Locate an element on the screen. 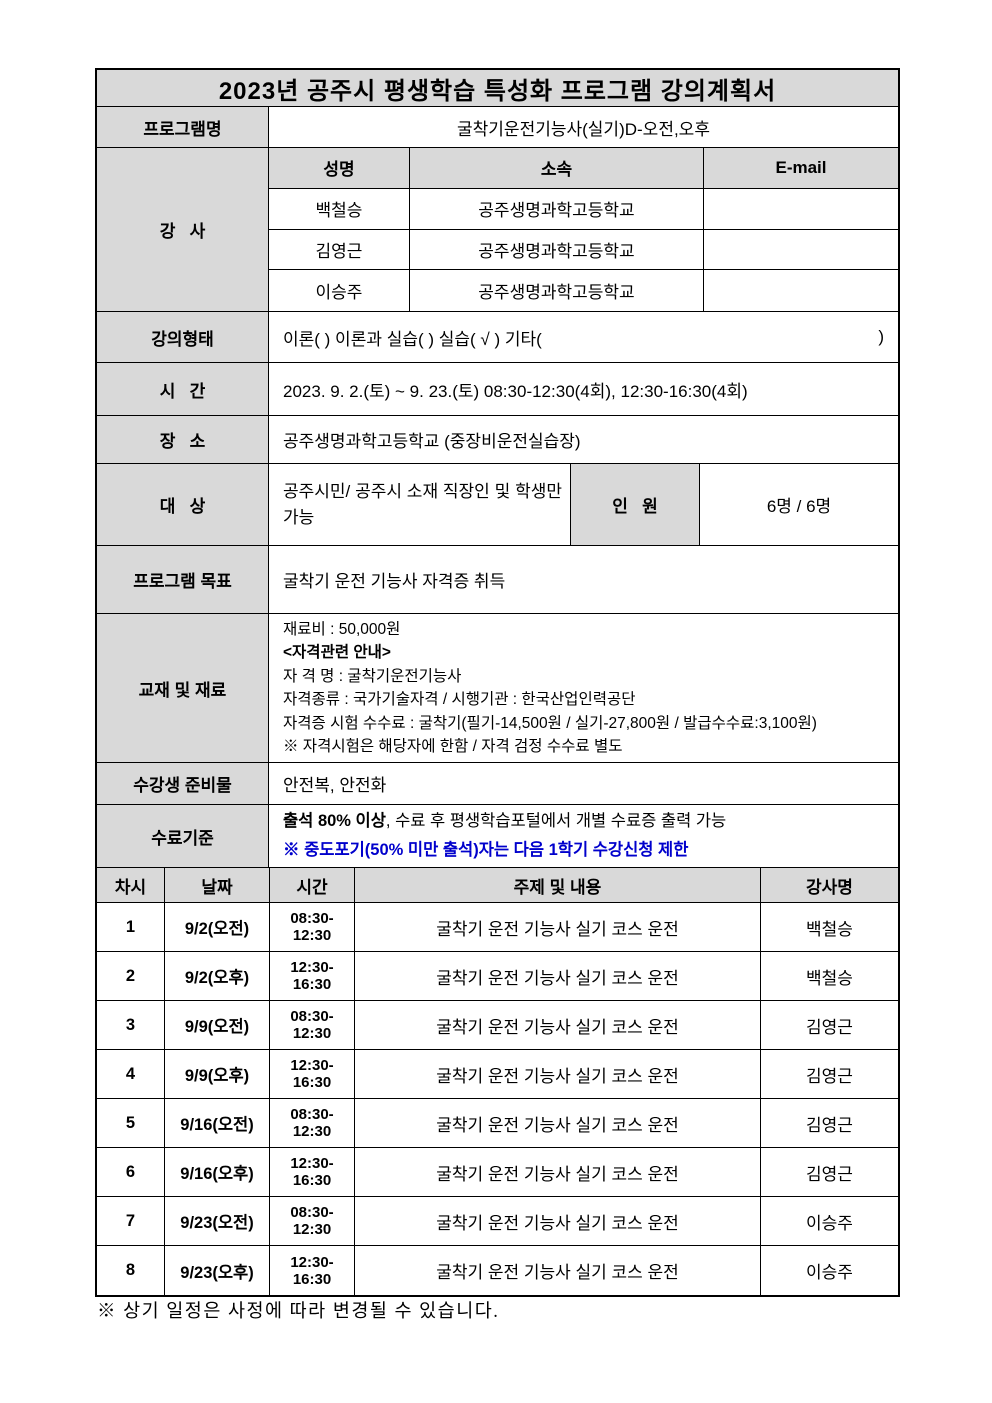 This screenshot has width=992, height=1403. place-value: 공주생명과학고등학교 (중장비운전실습장) is located at coordinates (432, 441).